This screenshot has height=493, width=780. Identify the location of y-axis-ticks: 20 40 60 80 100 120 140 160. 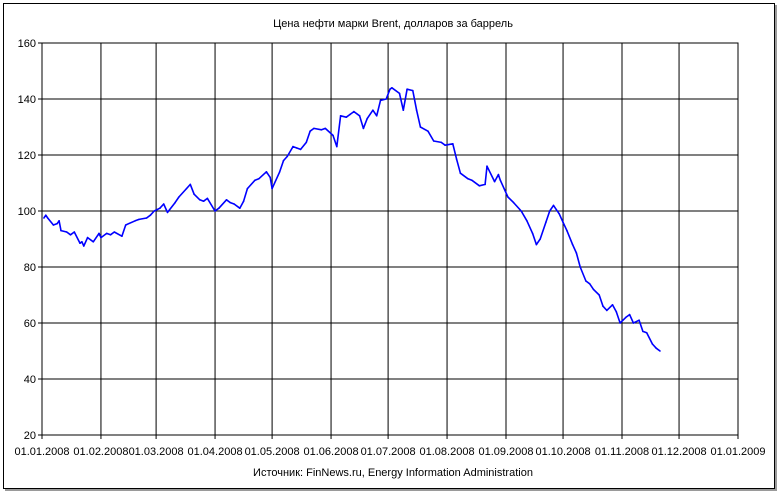
(27, 240).